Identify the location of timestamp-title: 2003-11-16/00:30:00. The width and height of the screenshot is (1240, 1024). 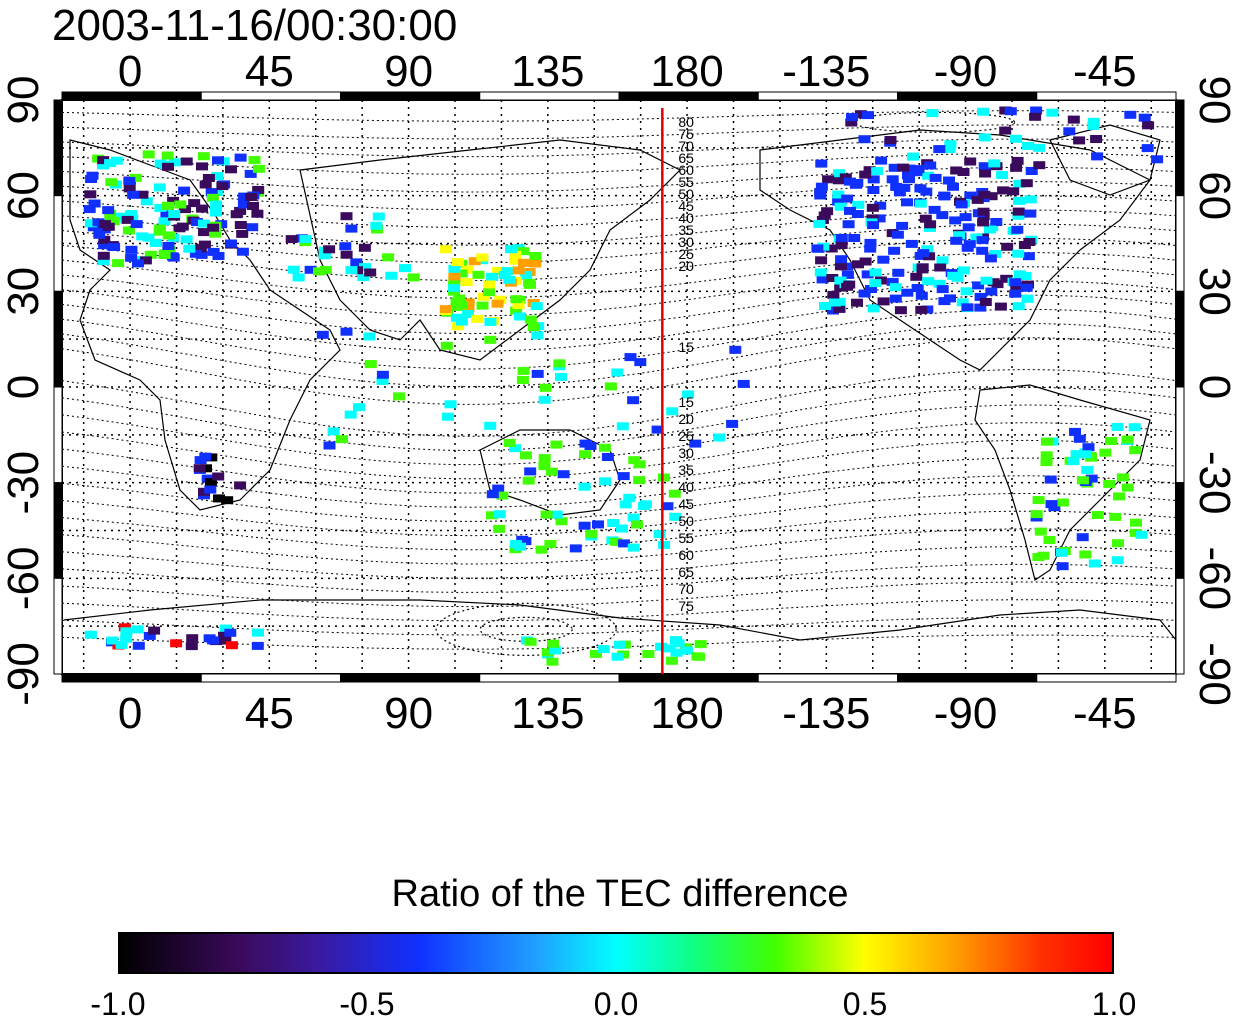
(255, 25).